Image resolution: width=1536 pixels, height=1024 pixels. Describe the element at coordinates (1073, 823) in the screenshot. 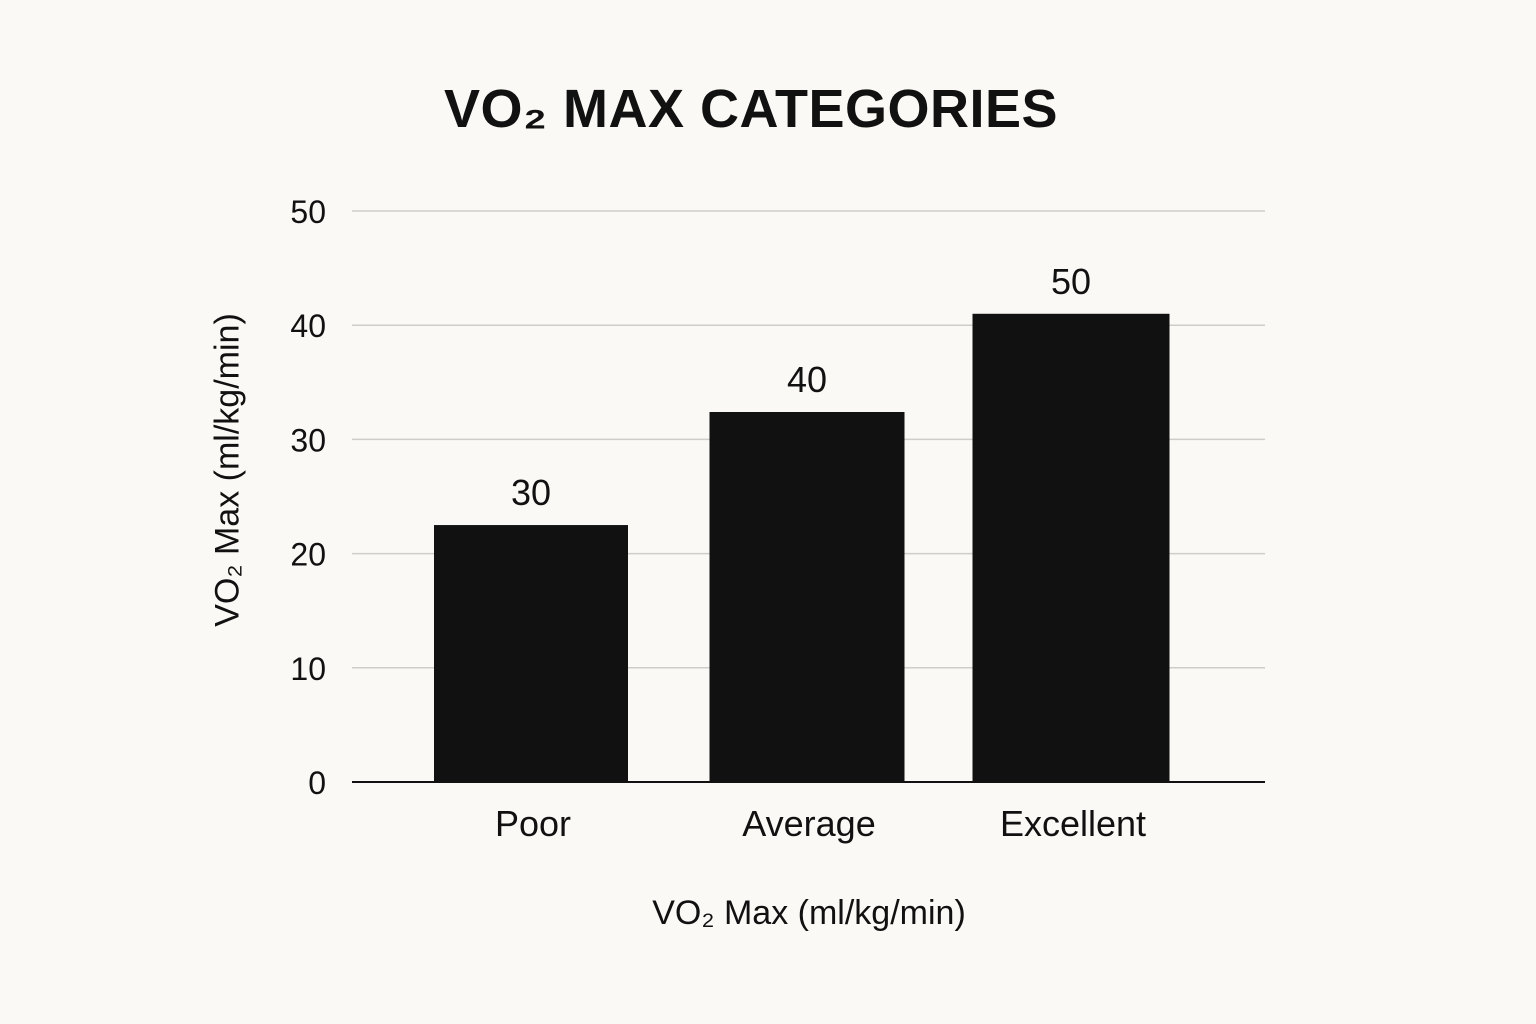

I see `x-tick-label: Excellent` at that location.